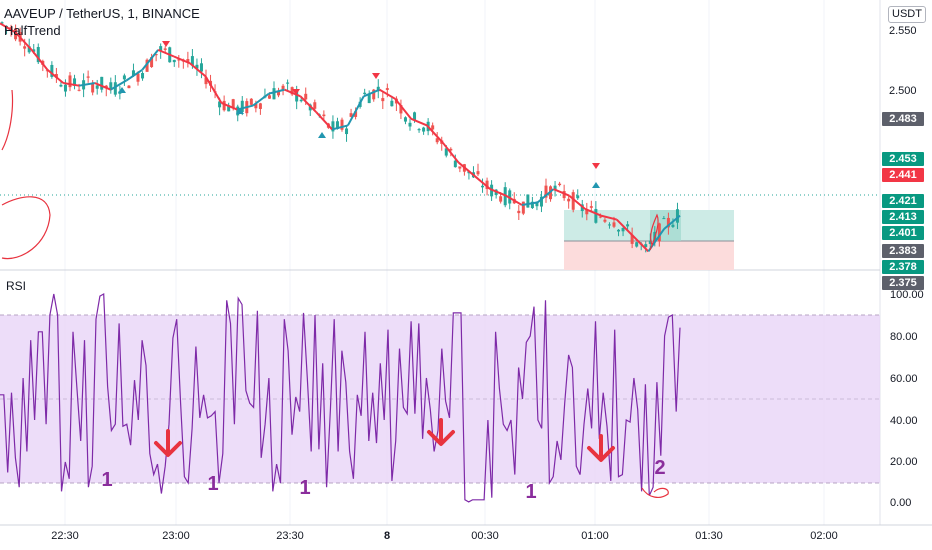 The width and height of the screenshot is (932, 550). Describe the element at coordinates (659, 468) in the screenshot. I see `rsi-annotation-number: 2` at that location.